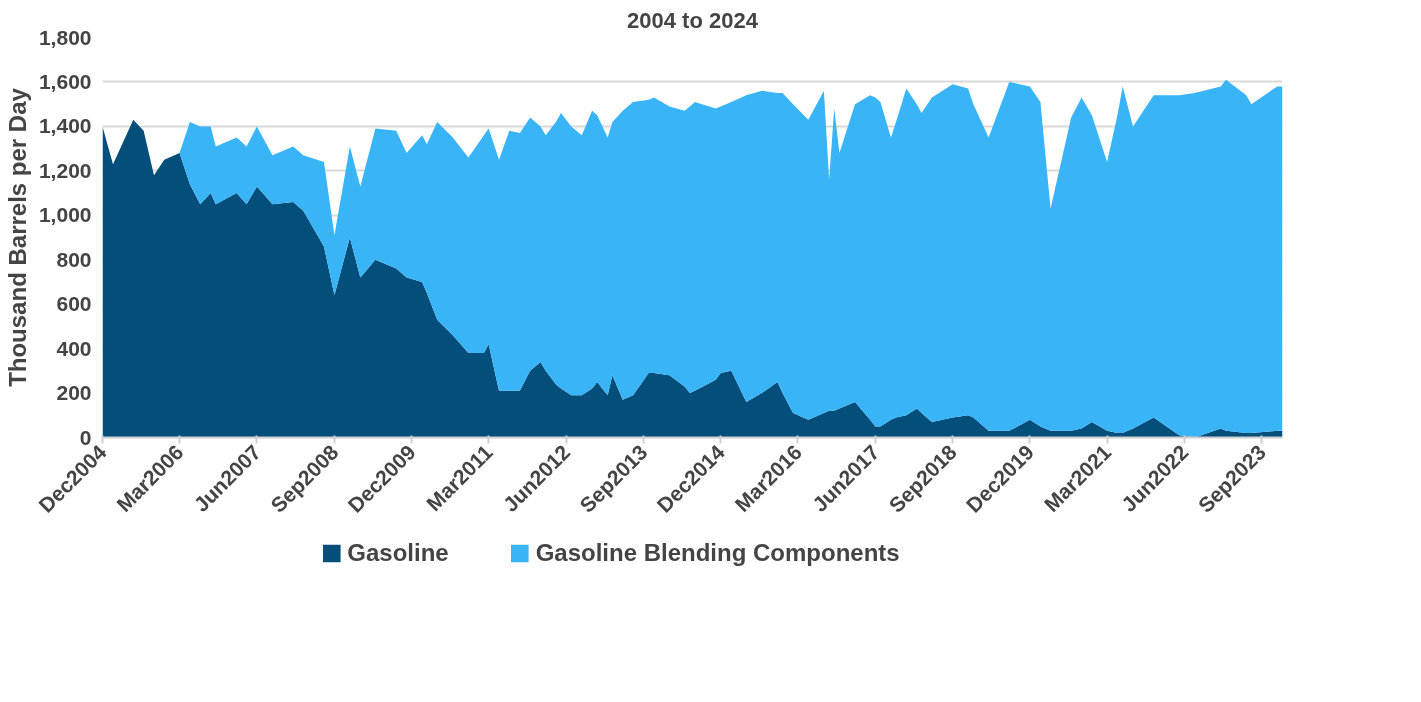 This screenshot has width=1421, height=702. I want to click on y-tick-label: 1,600, so click(65, 81).